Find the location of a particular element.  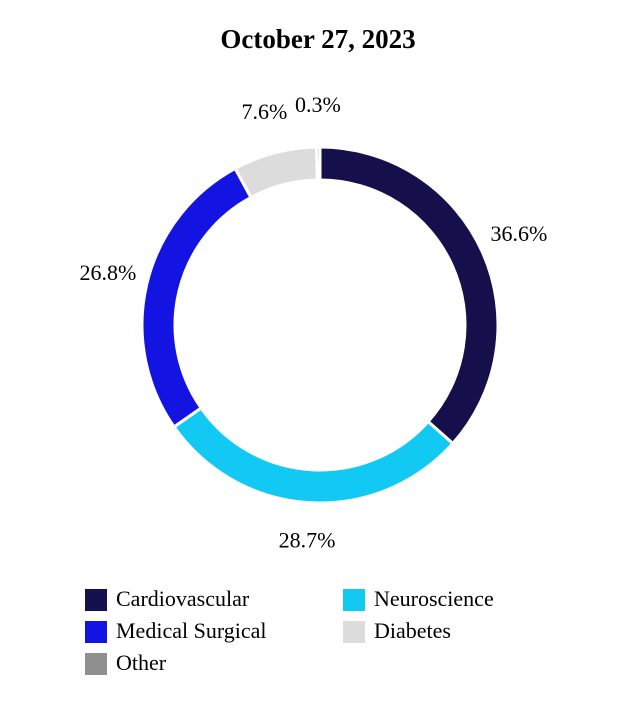

legend-label: Neuroscience is located at coordinates (434, 598).